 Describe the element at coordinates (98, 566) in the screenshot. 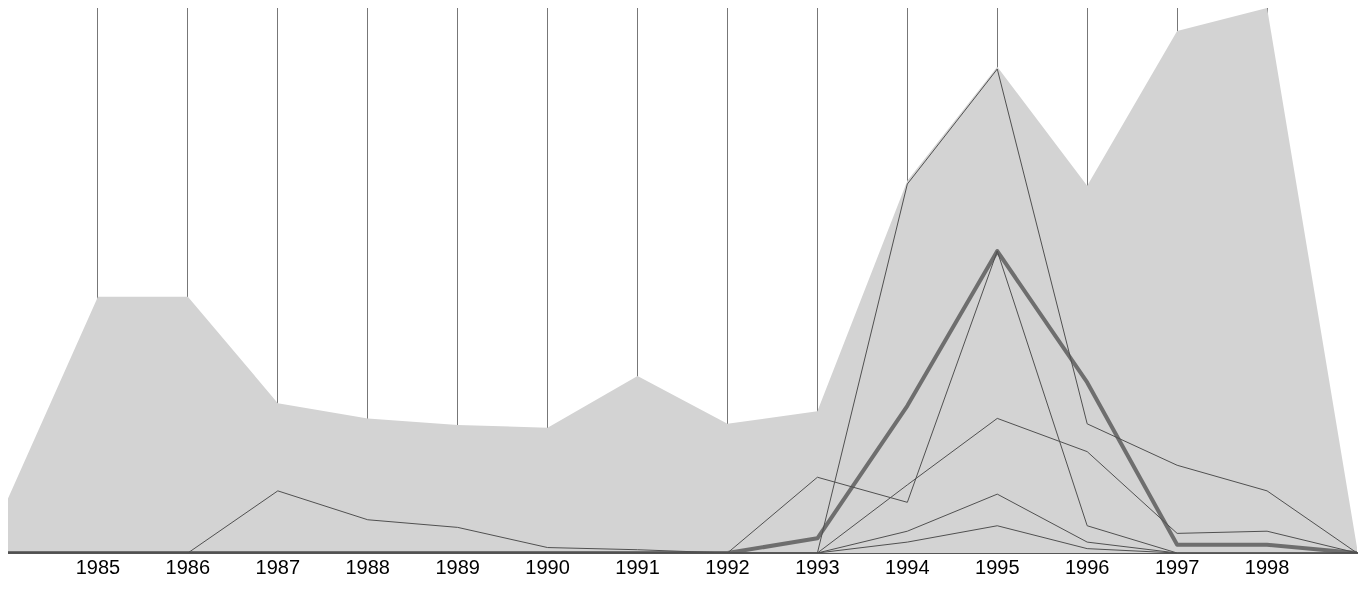

I see `x-tick-label: 1985` at that location.